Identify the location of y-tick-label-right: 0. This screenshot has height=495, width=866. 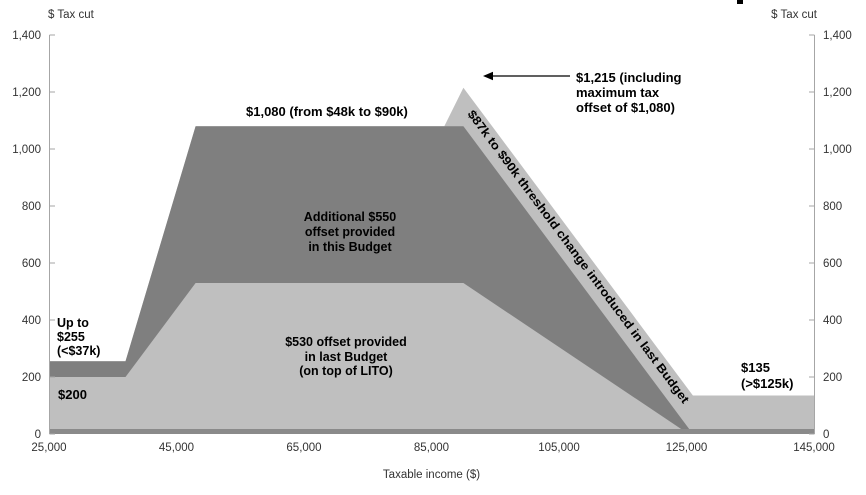
(826, 435).